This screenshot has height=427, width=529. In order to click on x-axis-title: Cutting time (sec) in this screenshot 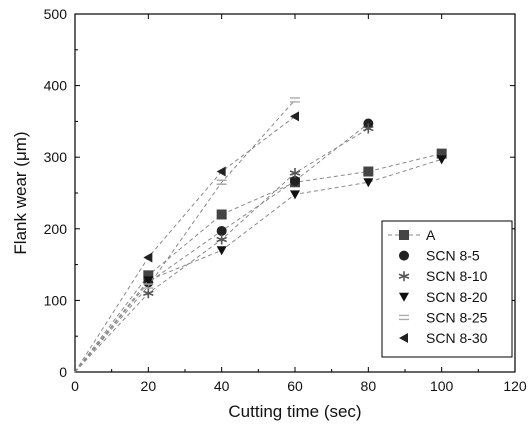, I will do `click(294, 411)`.